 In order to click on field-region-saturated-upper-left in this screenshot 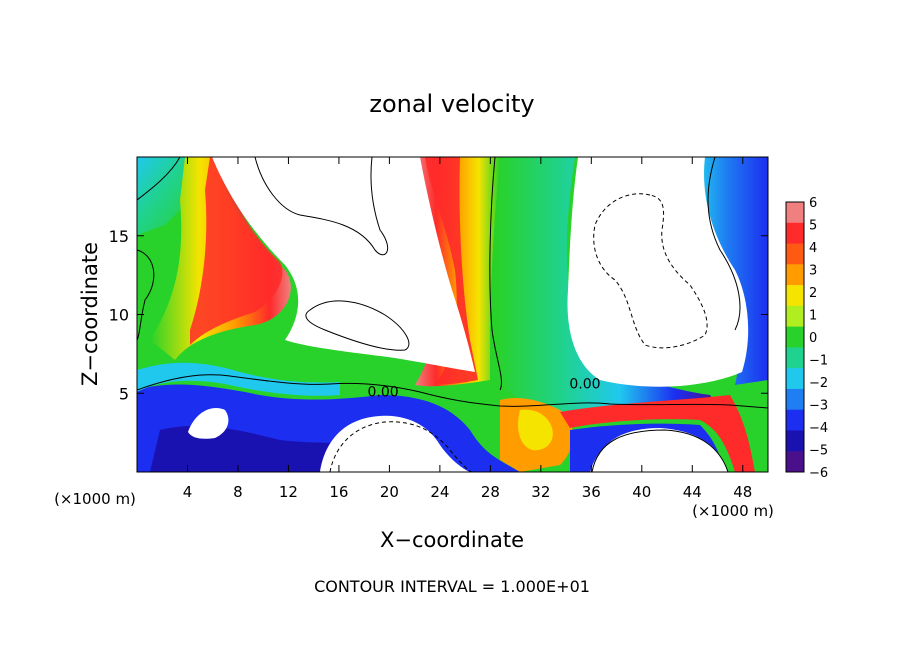, I will do `click(343, 264)`.